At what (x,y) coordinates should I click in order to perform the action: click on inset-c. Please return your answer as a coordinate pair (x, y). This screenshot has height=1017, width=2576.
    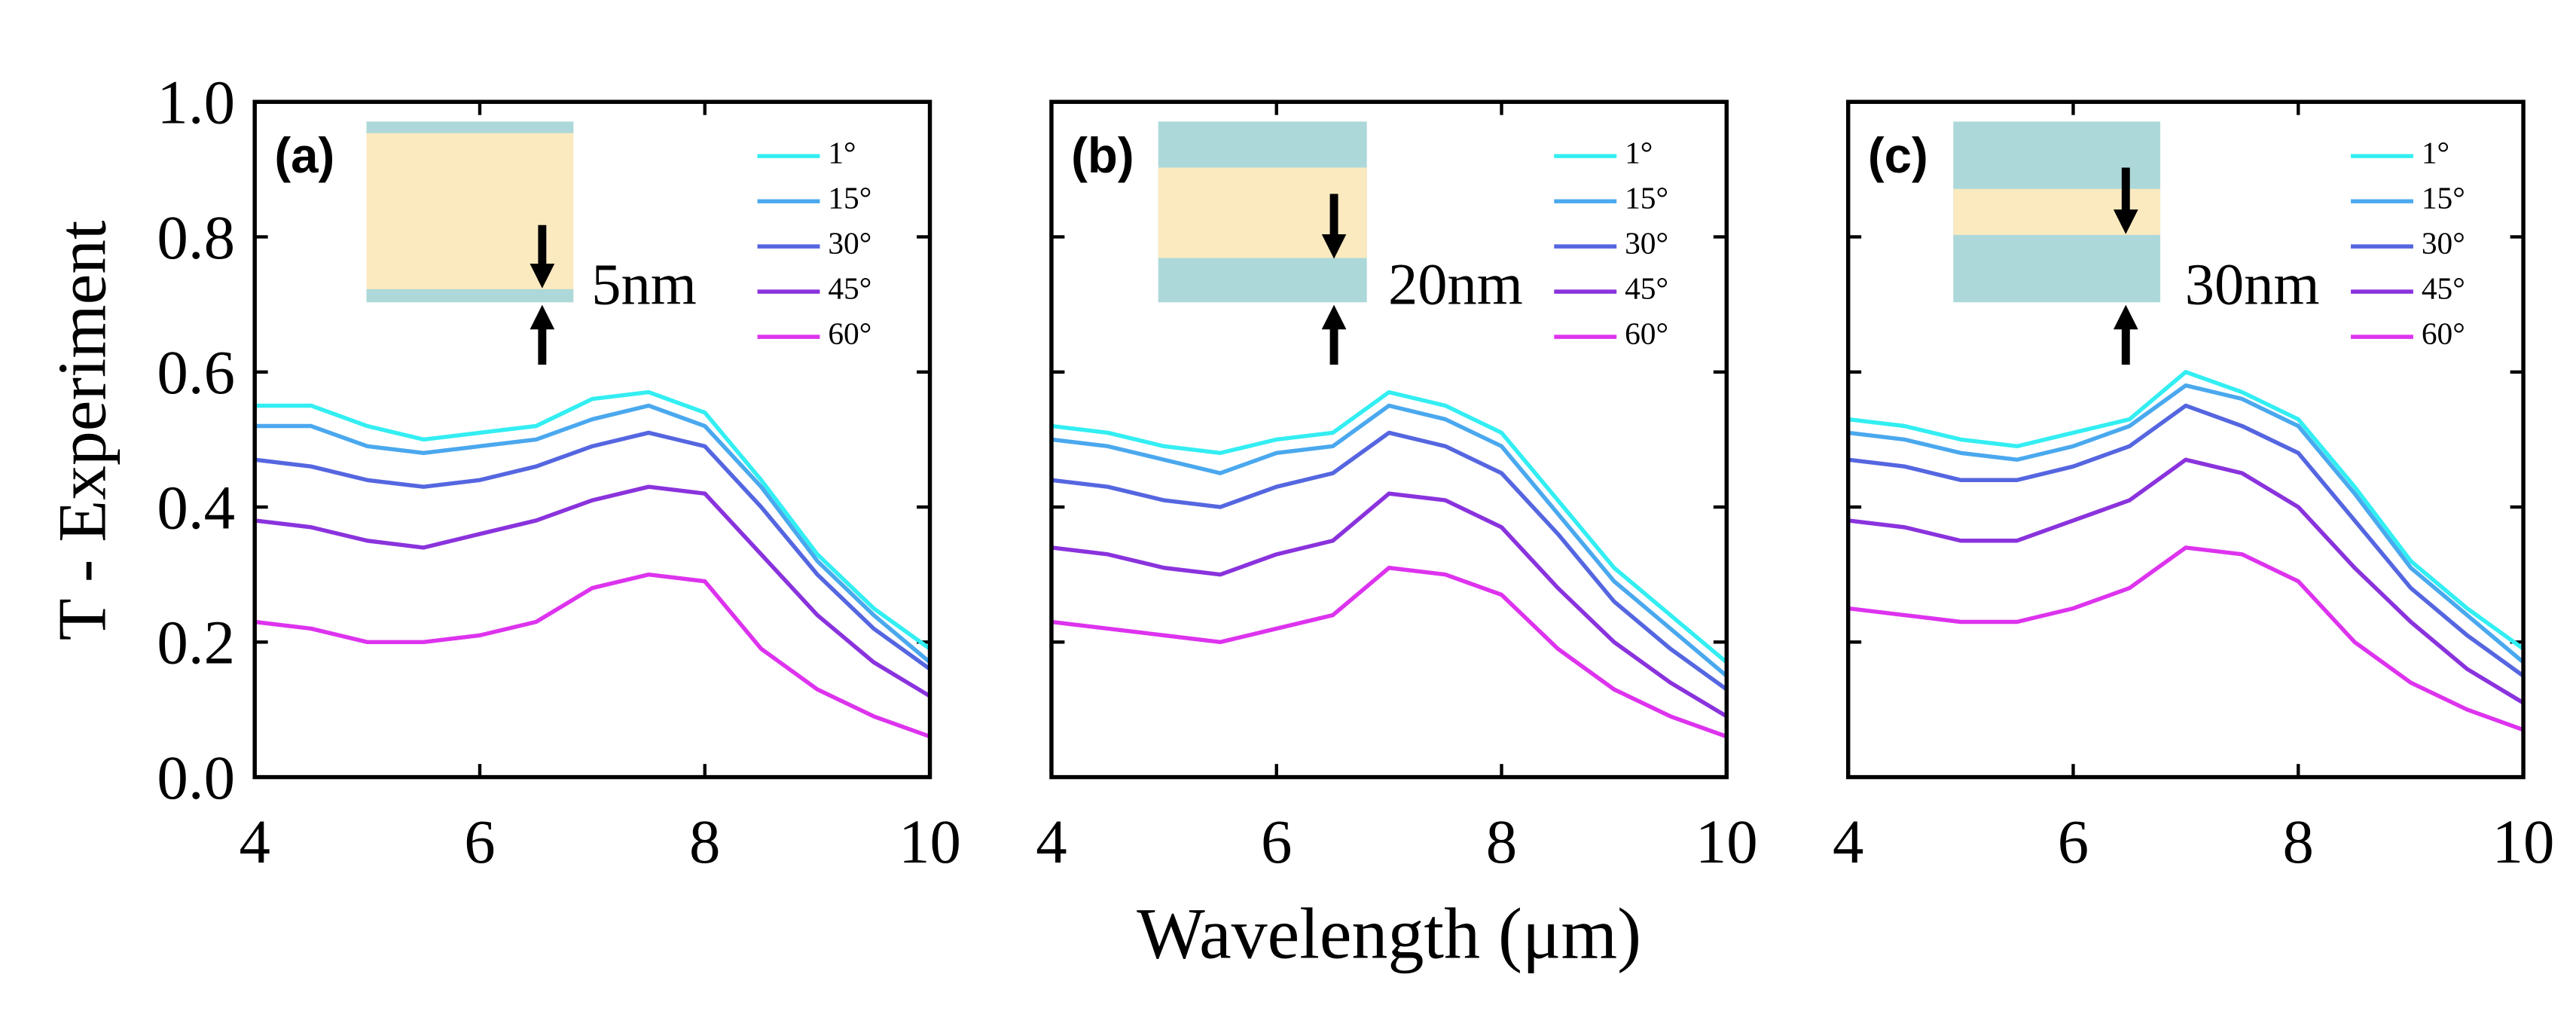
    Looking at the image, I should click on (2057, 243).